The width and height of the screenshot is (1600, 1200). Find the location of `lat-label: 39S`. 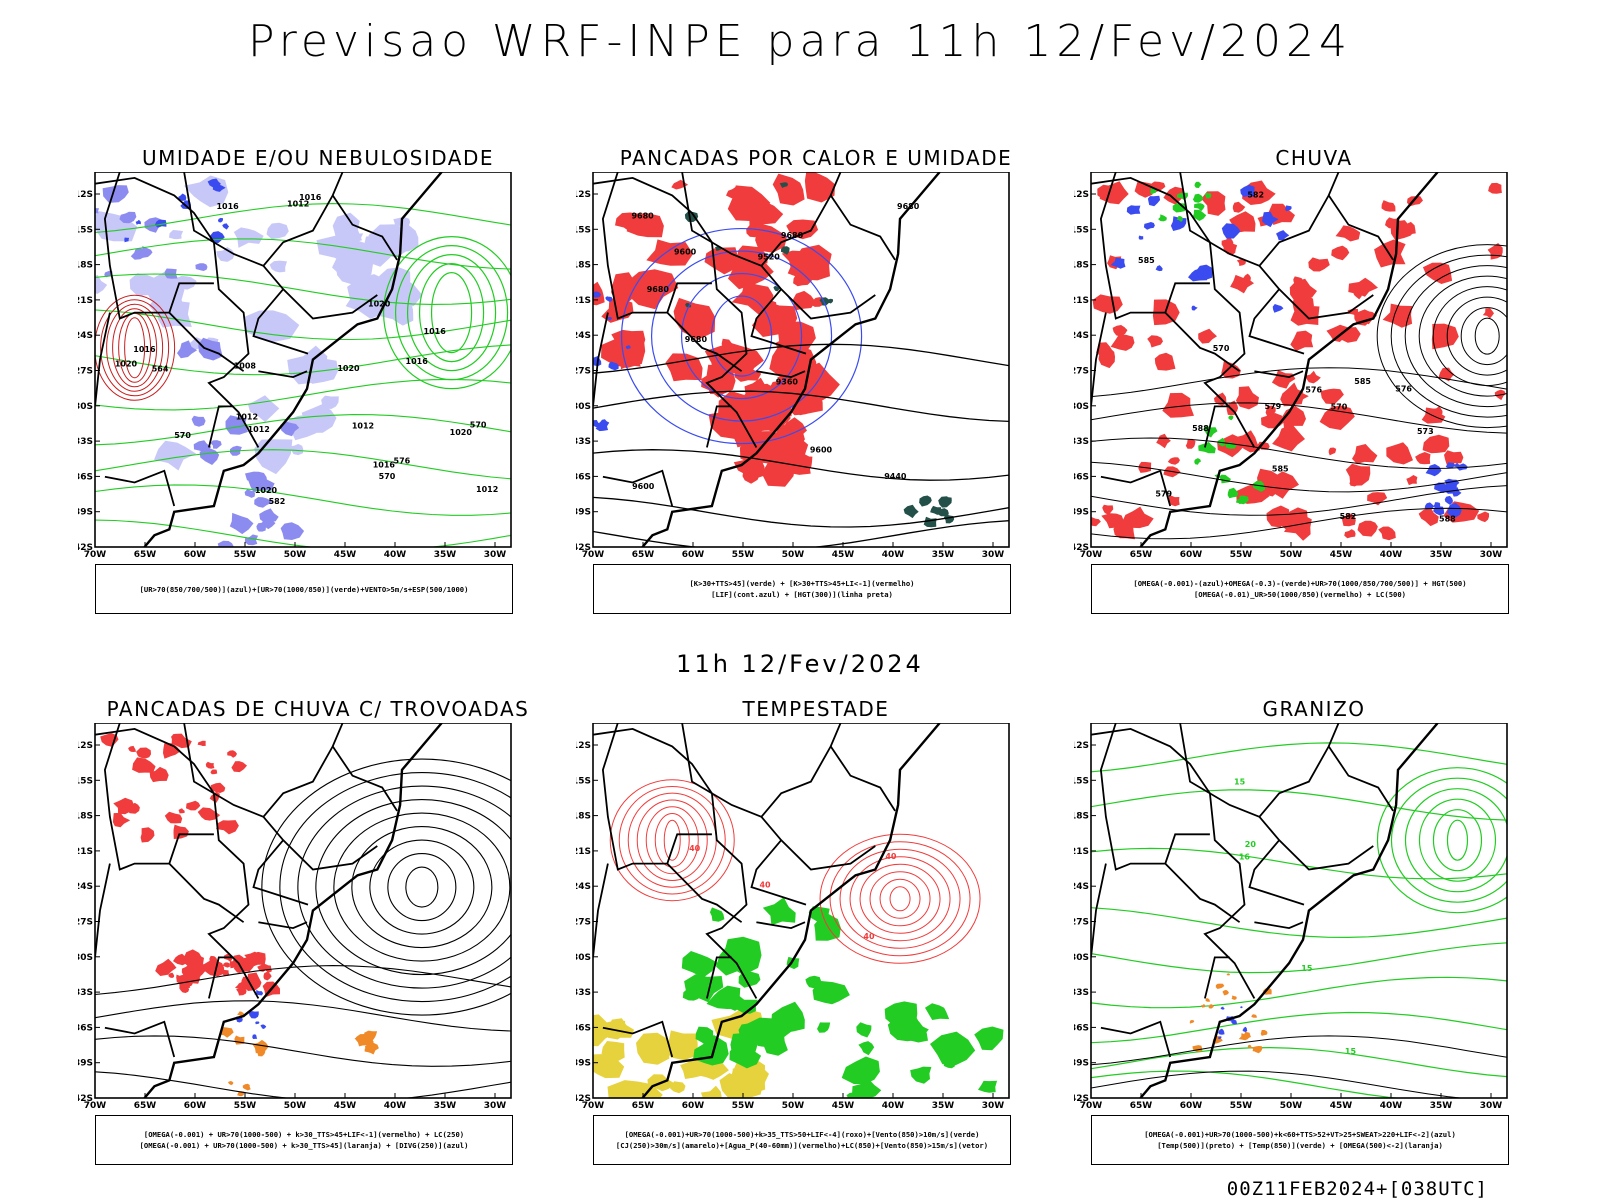

lat-label: 39S is located at coordinates (1081, 1064).